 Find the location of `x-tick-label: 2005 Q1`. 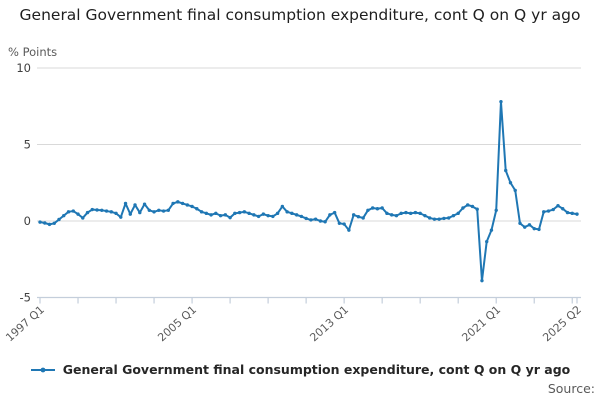

x-tick-label: 2005 Q1 is located at coordinates (177, 323).